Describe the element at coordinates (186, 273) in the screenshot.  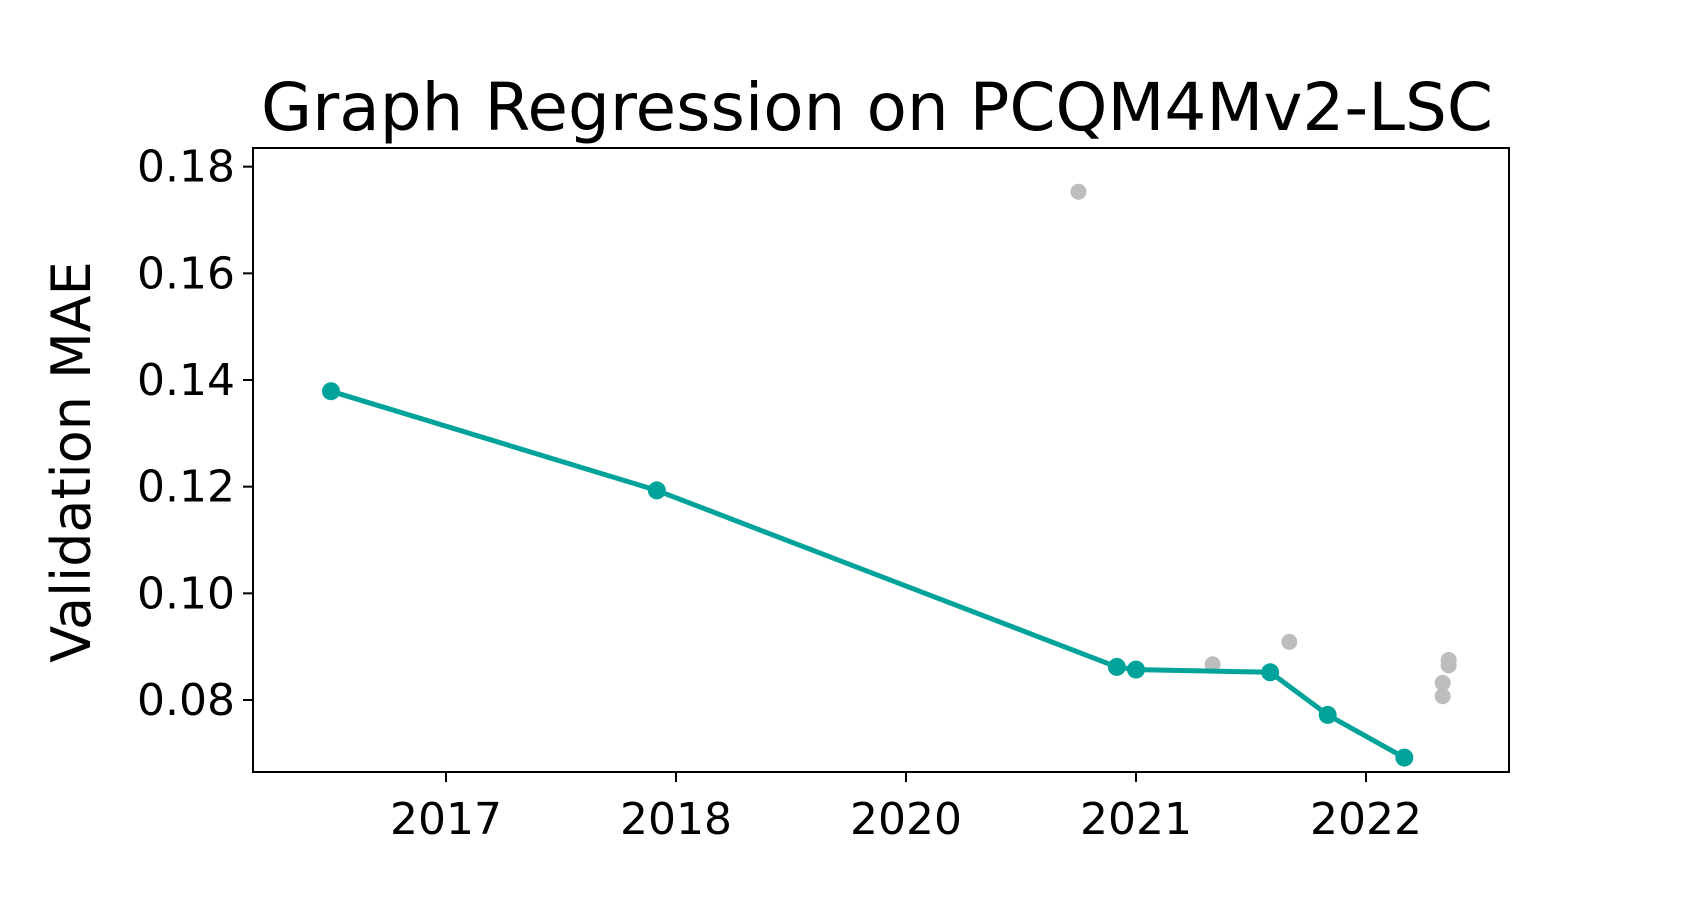
I see `y-tick-label: 0.16` at that location.